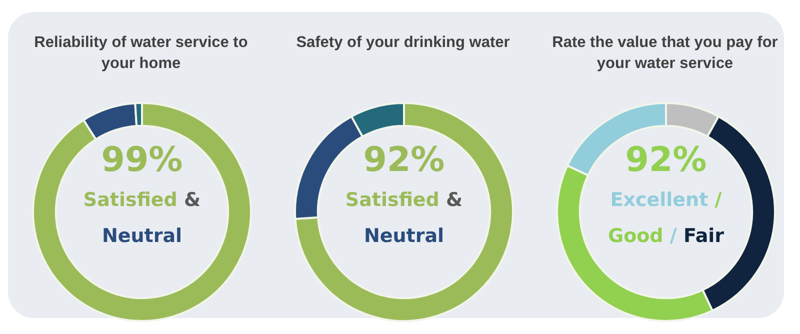  Describe the element at coordinates (403, 43) in the screenshot. I see `chart-title: Safety of your drinking water` at that location.